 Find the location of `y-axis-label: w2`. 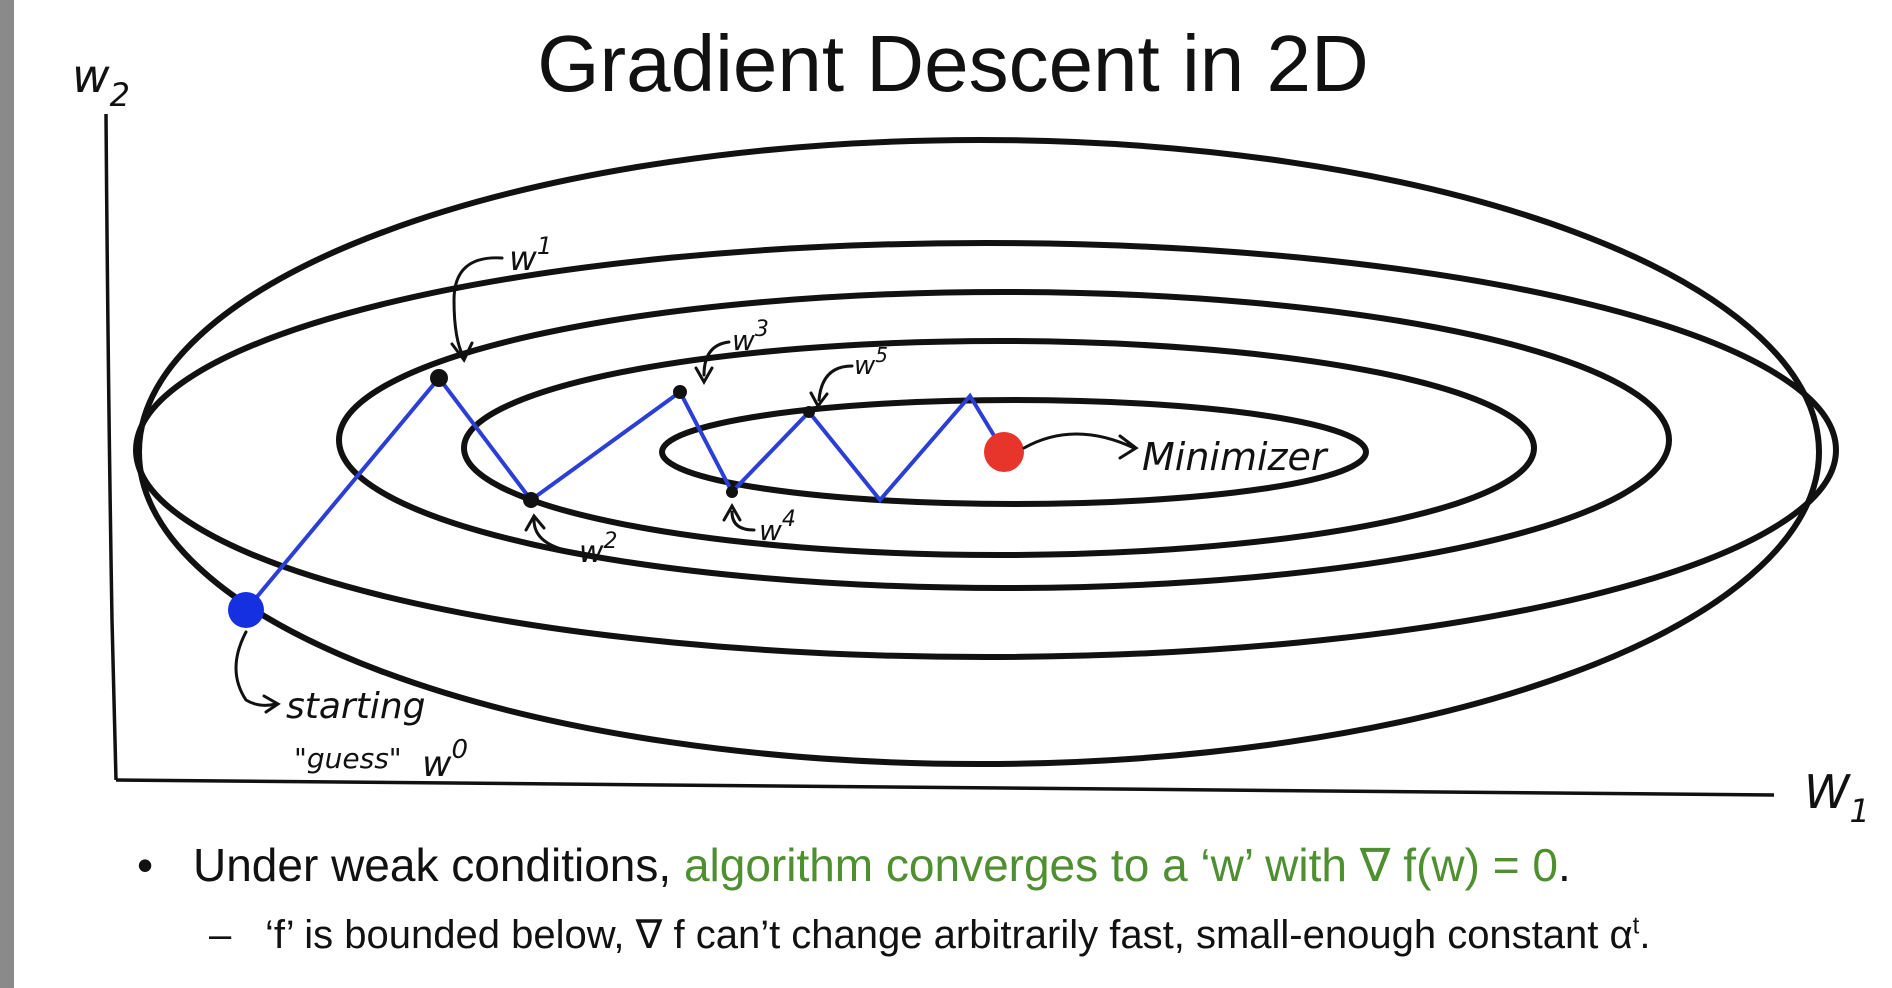

y-axis-label: w2 is located at coordinates (101, 81).